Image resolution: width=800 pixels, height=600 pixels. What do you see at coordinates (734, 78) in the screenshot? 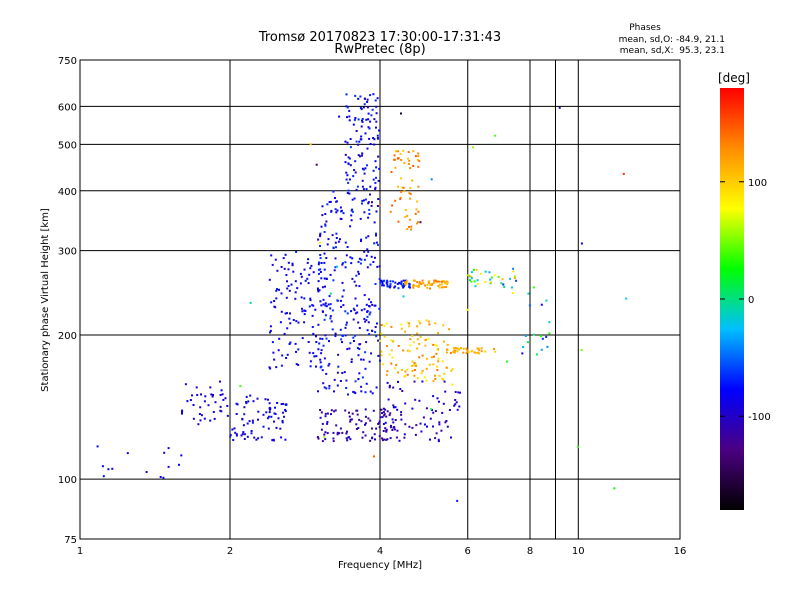
I see `colorbar-label: [deg]` at bounding box center [734, 78].